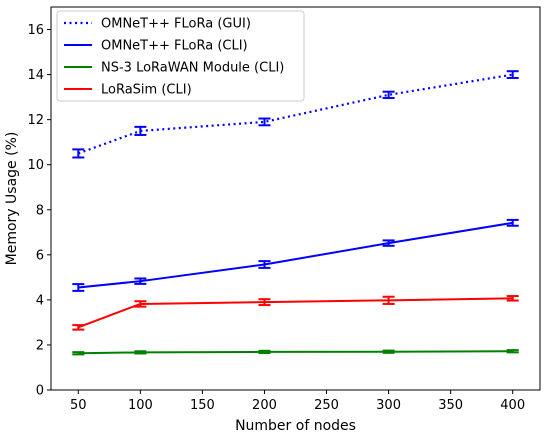 The height and width of the screenshot is (436, 550). Describe the element at coordinates (40, 345) in the screenshot. I see `y-tick-label: 2` at that location.